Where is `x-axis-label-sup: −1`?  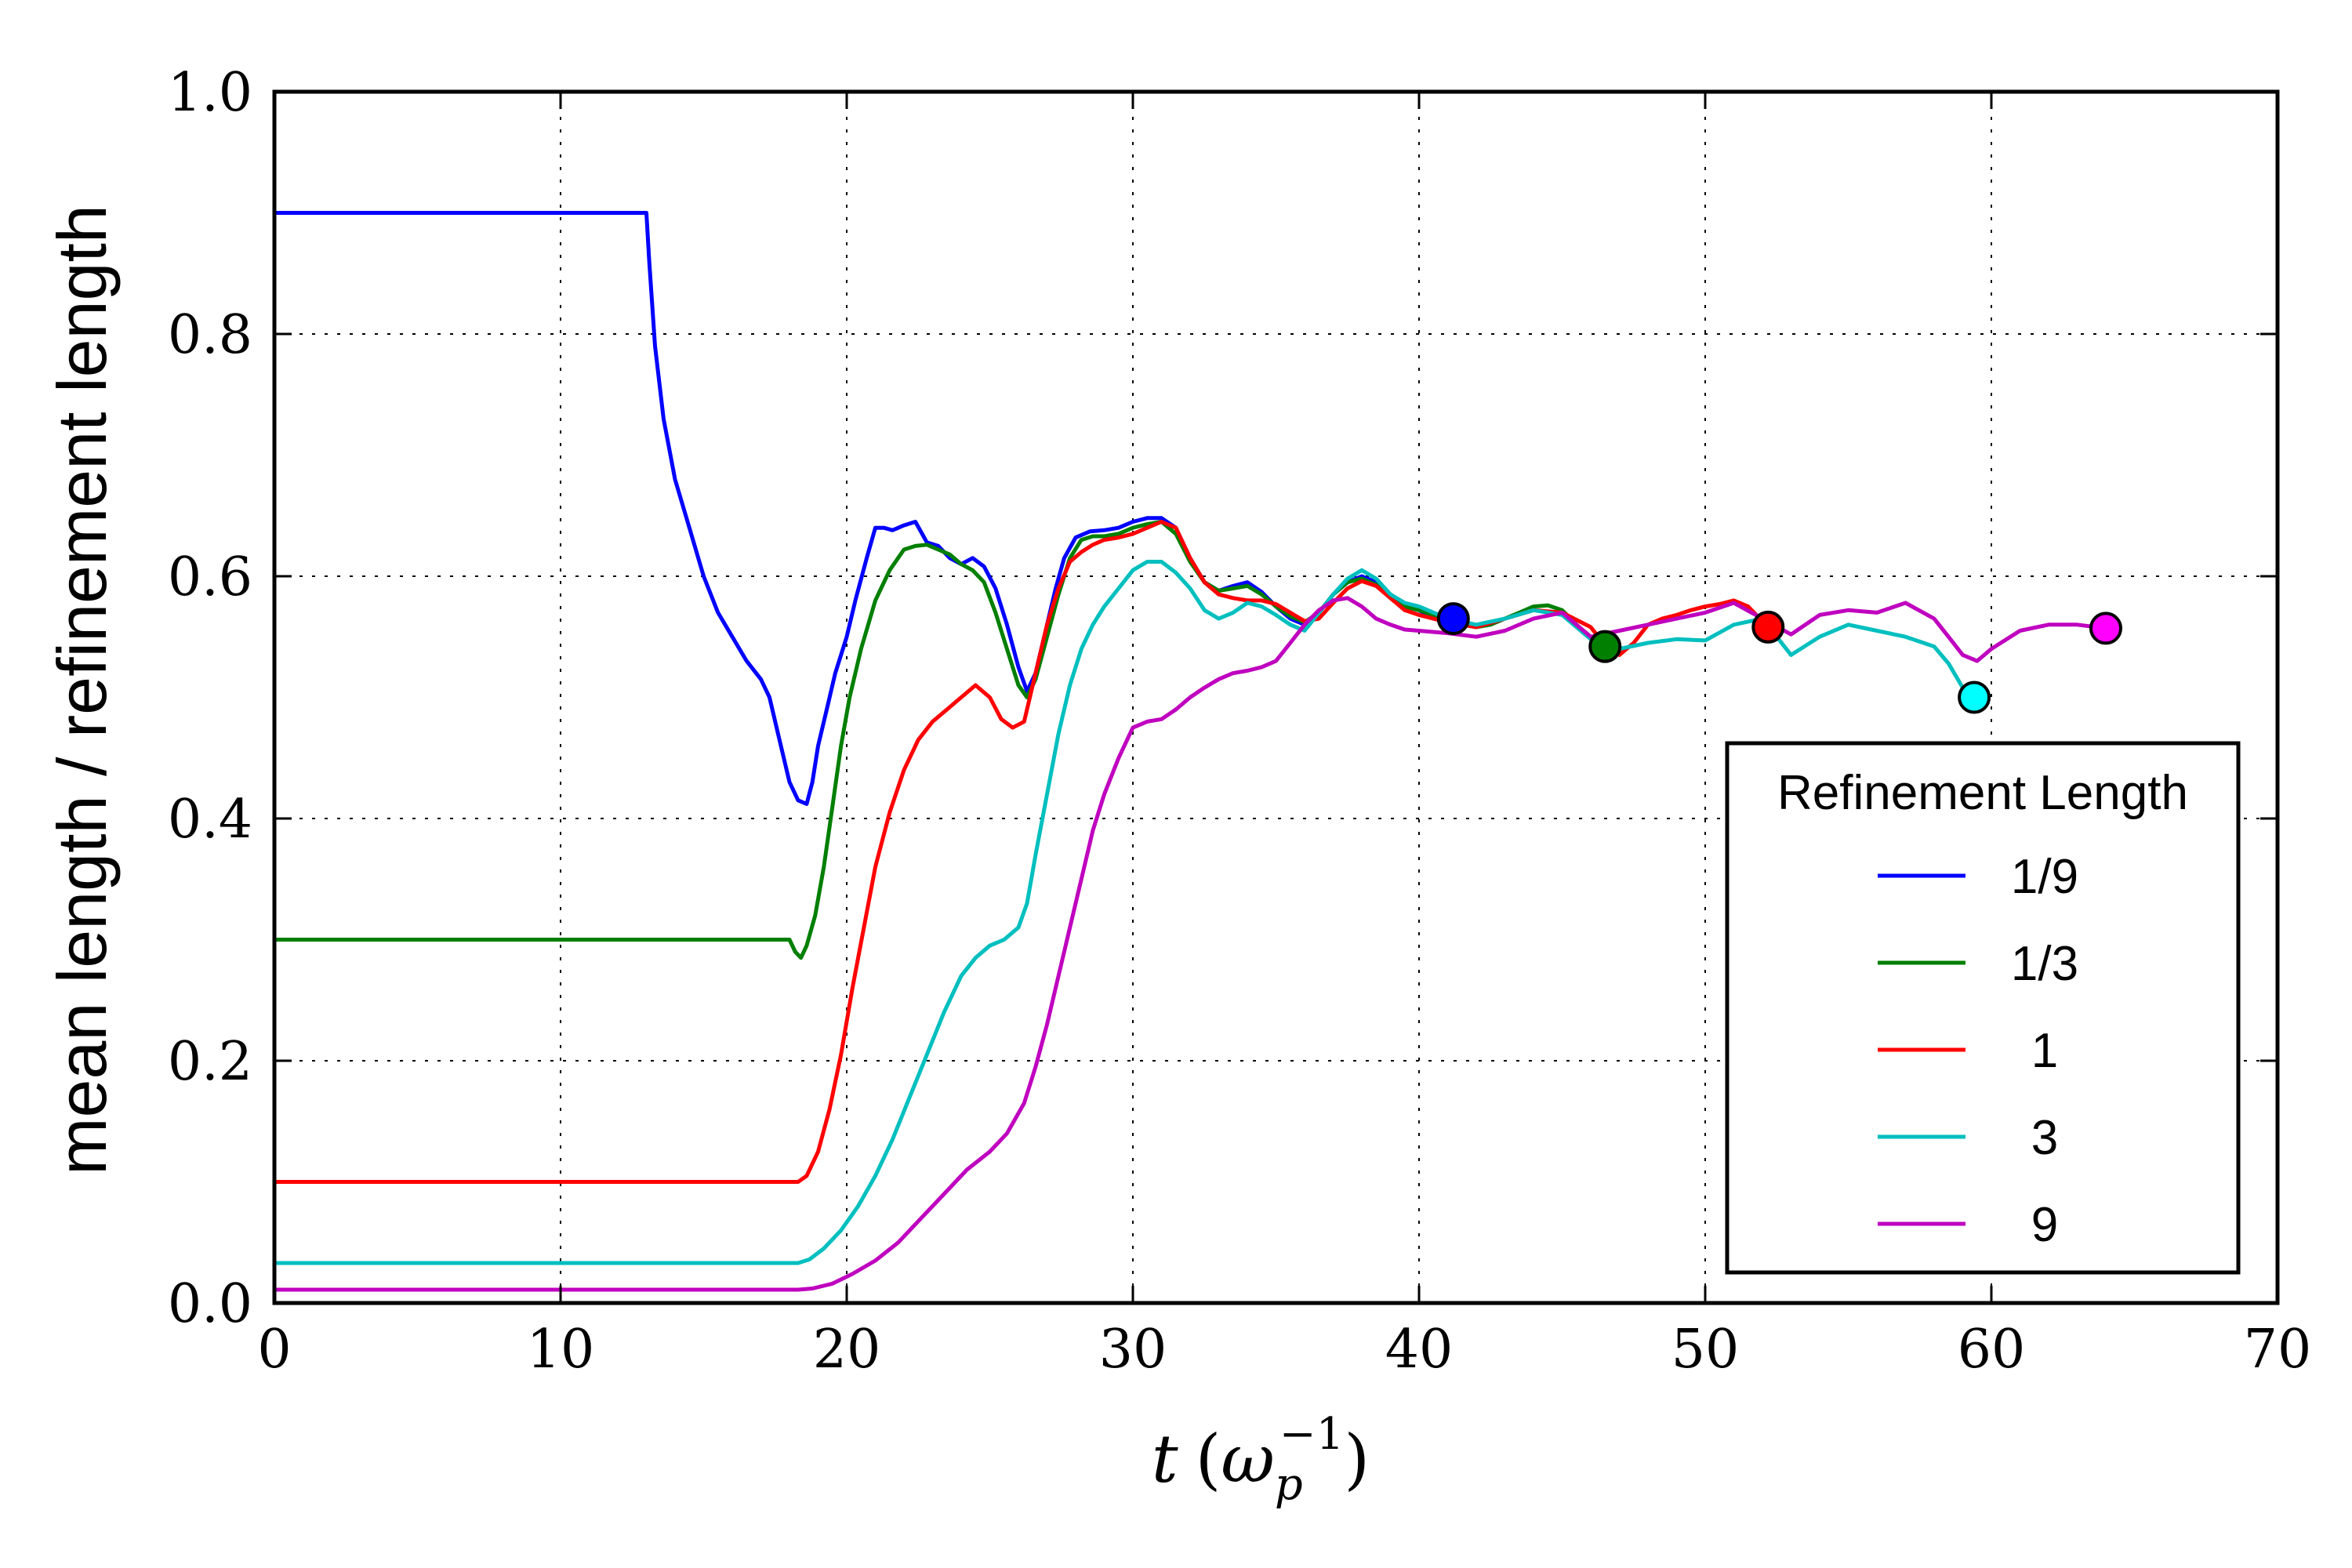 x-axis-label-sup: −1 is located at coordinates (1312, 1434).